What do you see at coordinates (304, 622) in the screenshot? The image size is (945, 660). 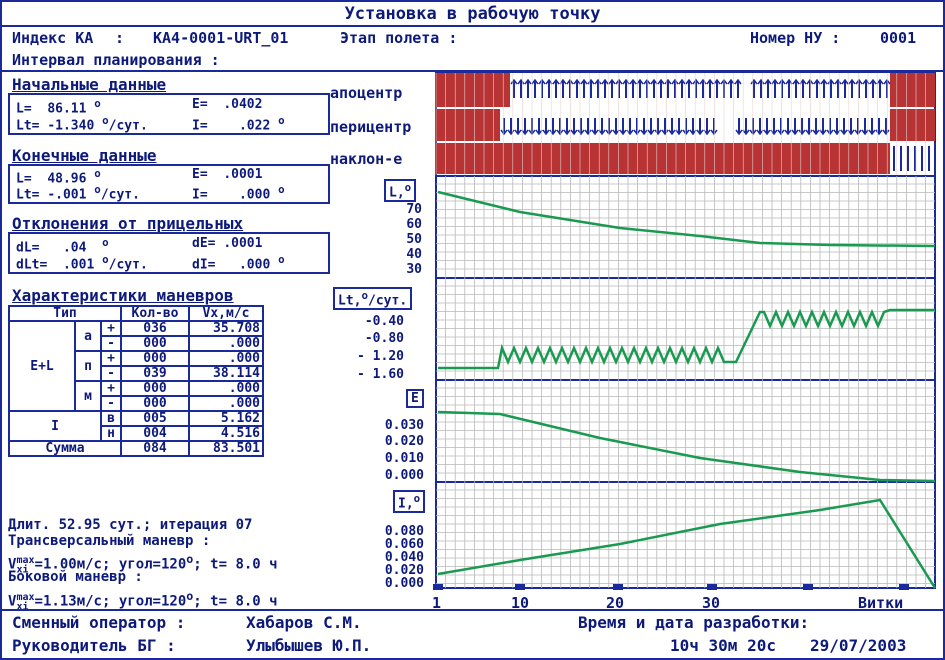 I see `operator-name: Хабаров С.М.` at bounding box center [304, 622].